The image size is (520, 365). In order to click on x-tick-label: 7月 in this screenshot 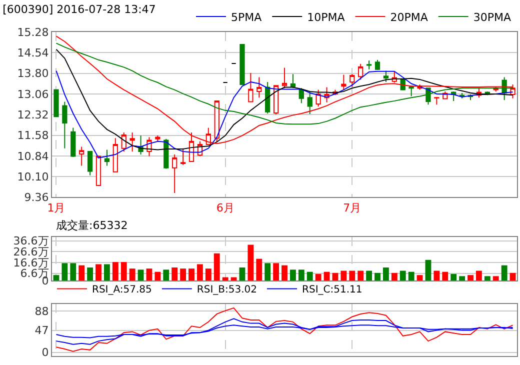, I will do `click(352, 207)`.